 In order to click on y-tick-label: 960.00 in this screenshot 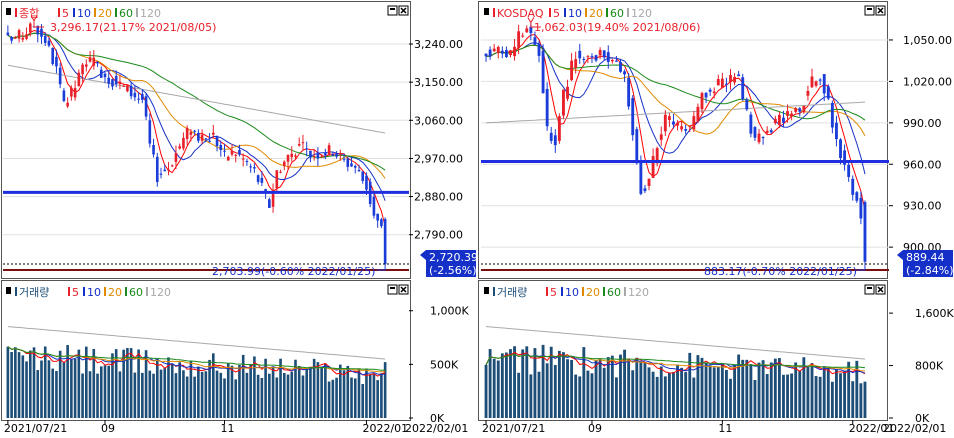, I will do `click(922, 164)`.